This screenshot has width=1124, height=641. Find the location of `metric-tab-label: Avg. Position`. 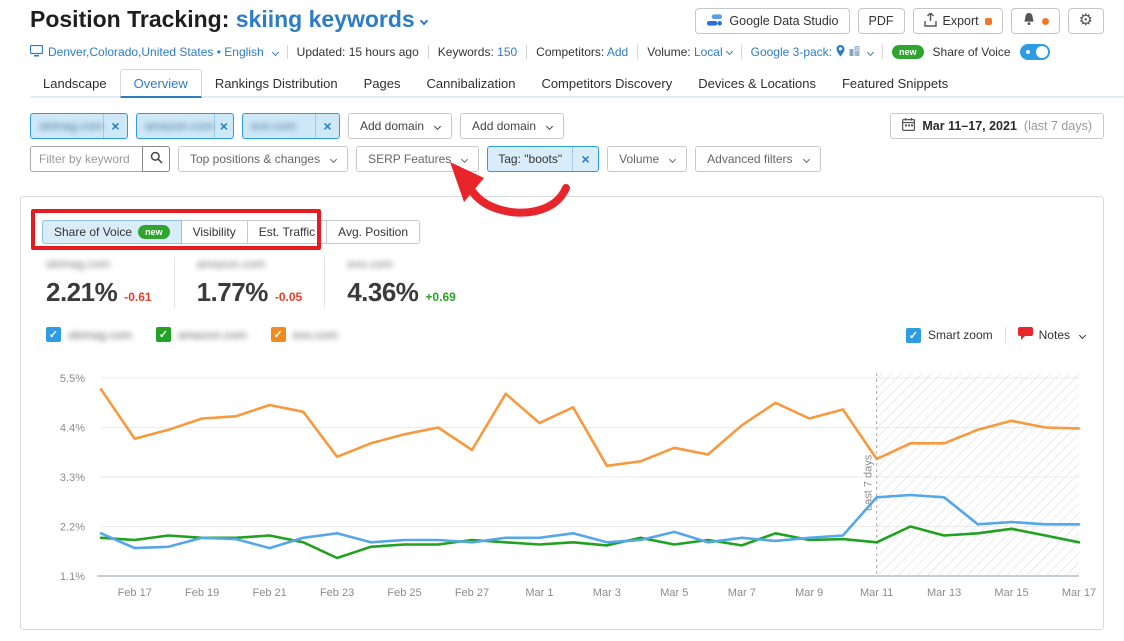

metric-tab-label: Avg. Position is located at coordinates (373, 232).